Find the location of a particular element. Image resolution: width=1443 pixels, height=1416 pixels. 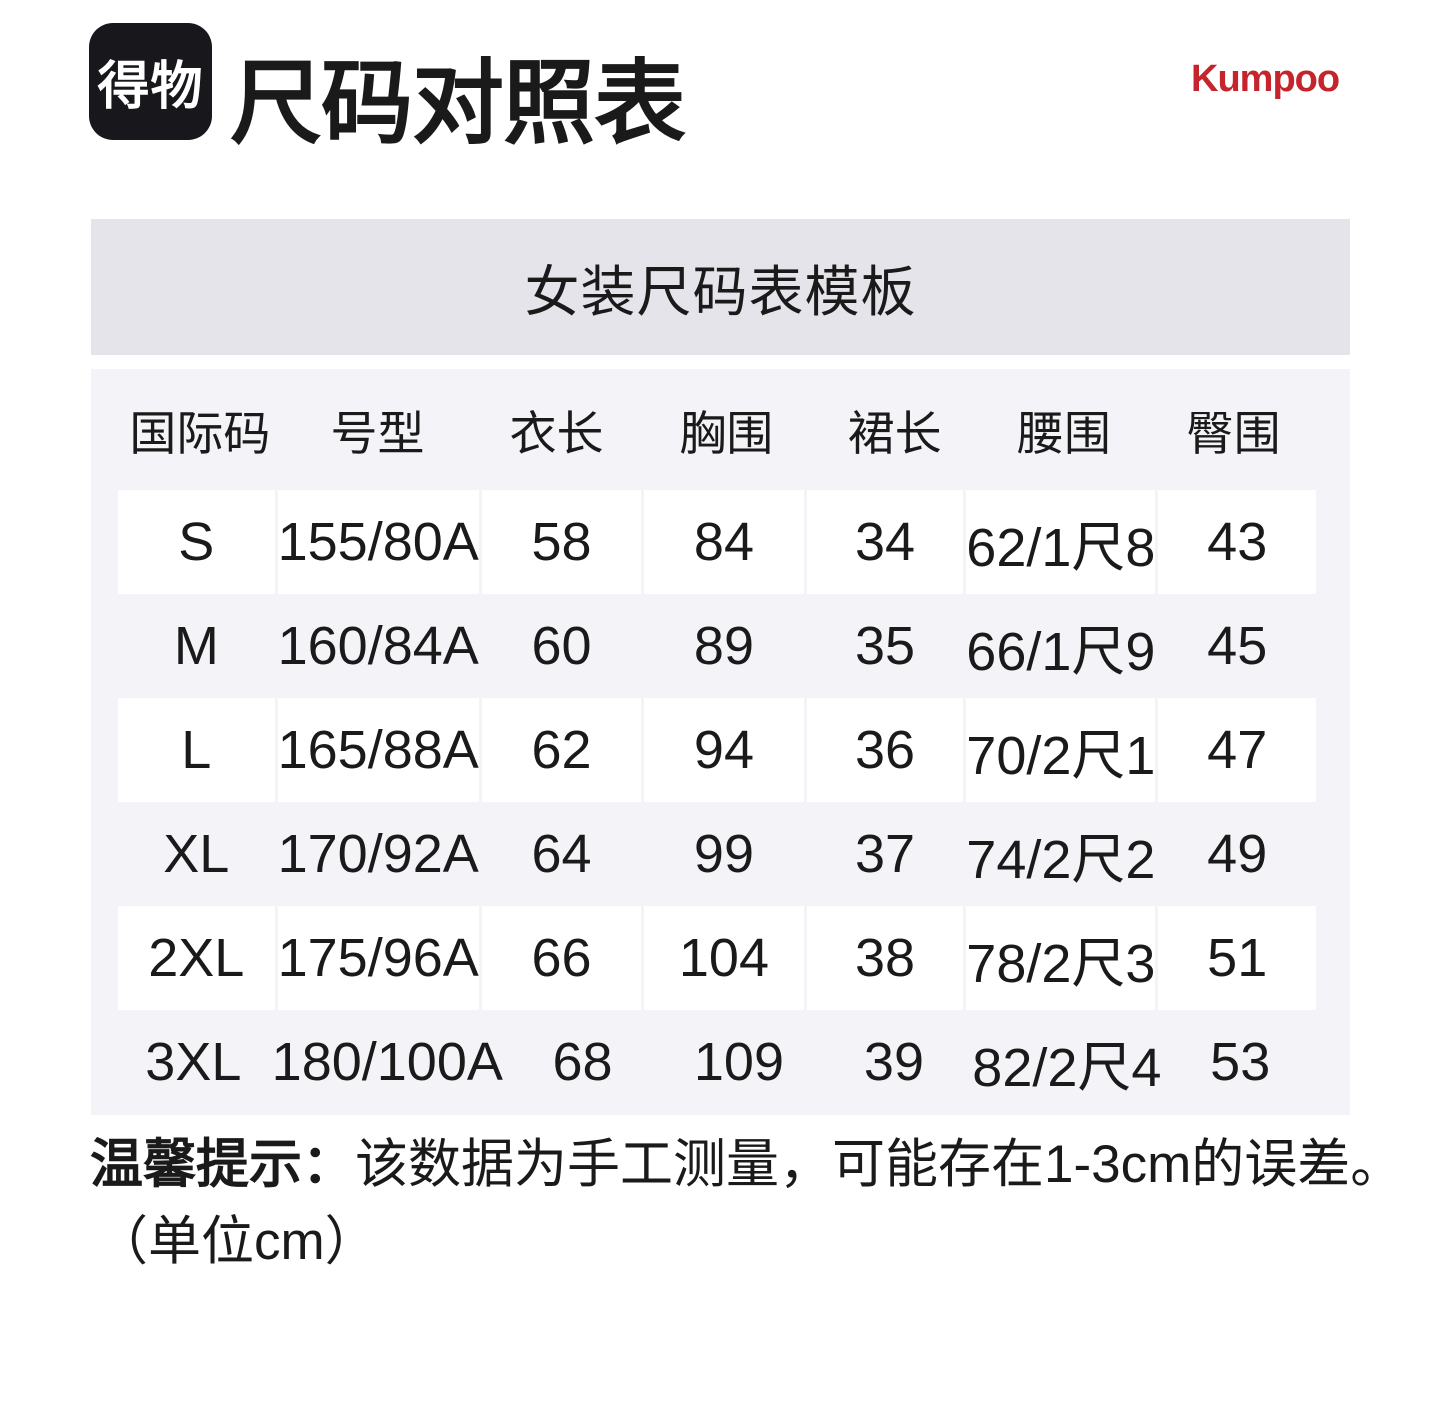

table-cell: 49 is located at coordinates (1237, 854).